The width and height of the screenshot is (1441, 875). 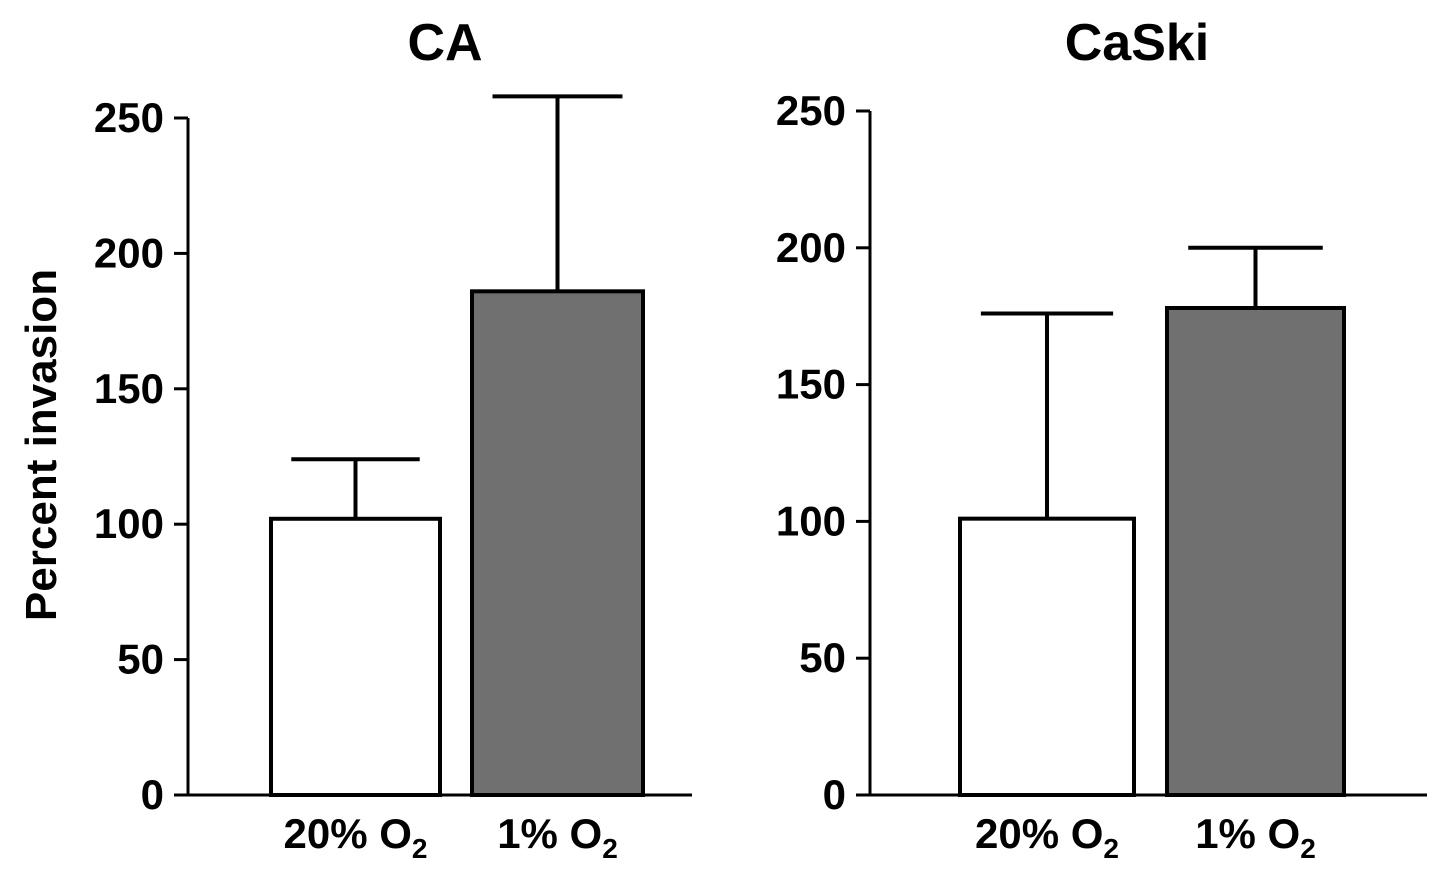 What do you see at coordinates (1137, 43) in the screenshot?
I see `chart-title: CaSki` at bounding box center [1137, 43].